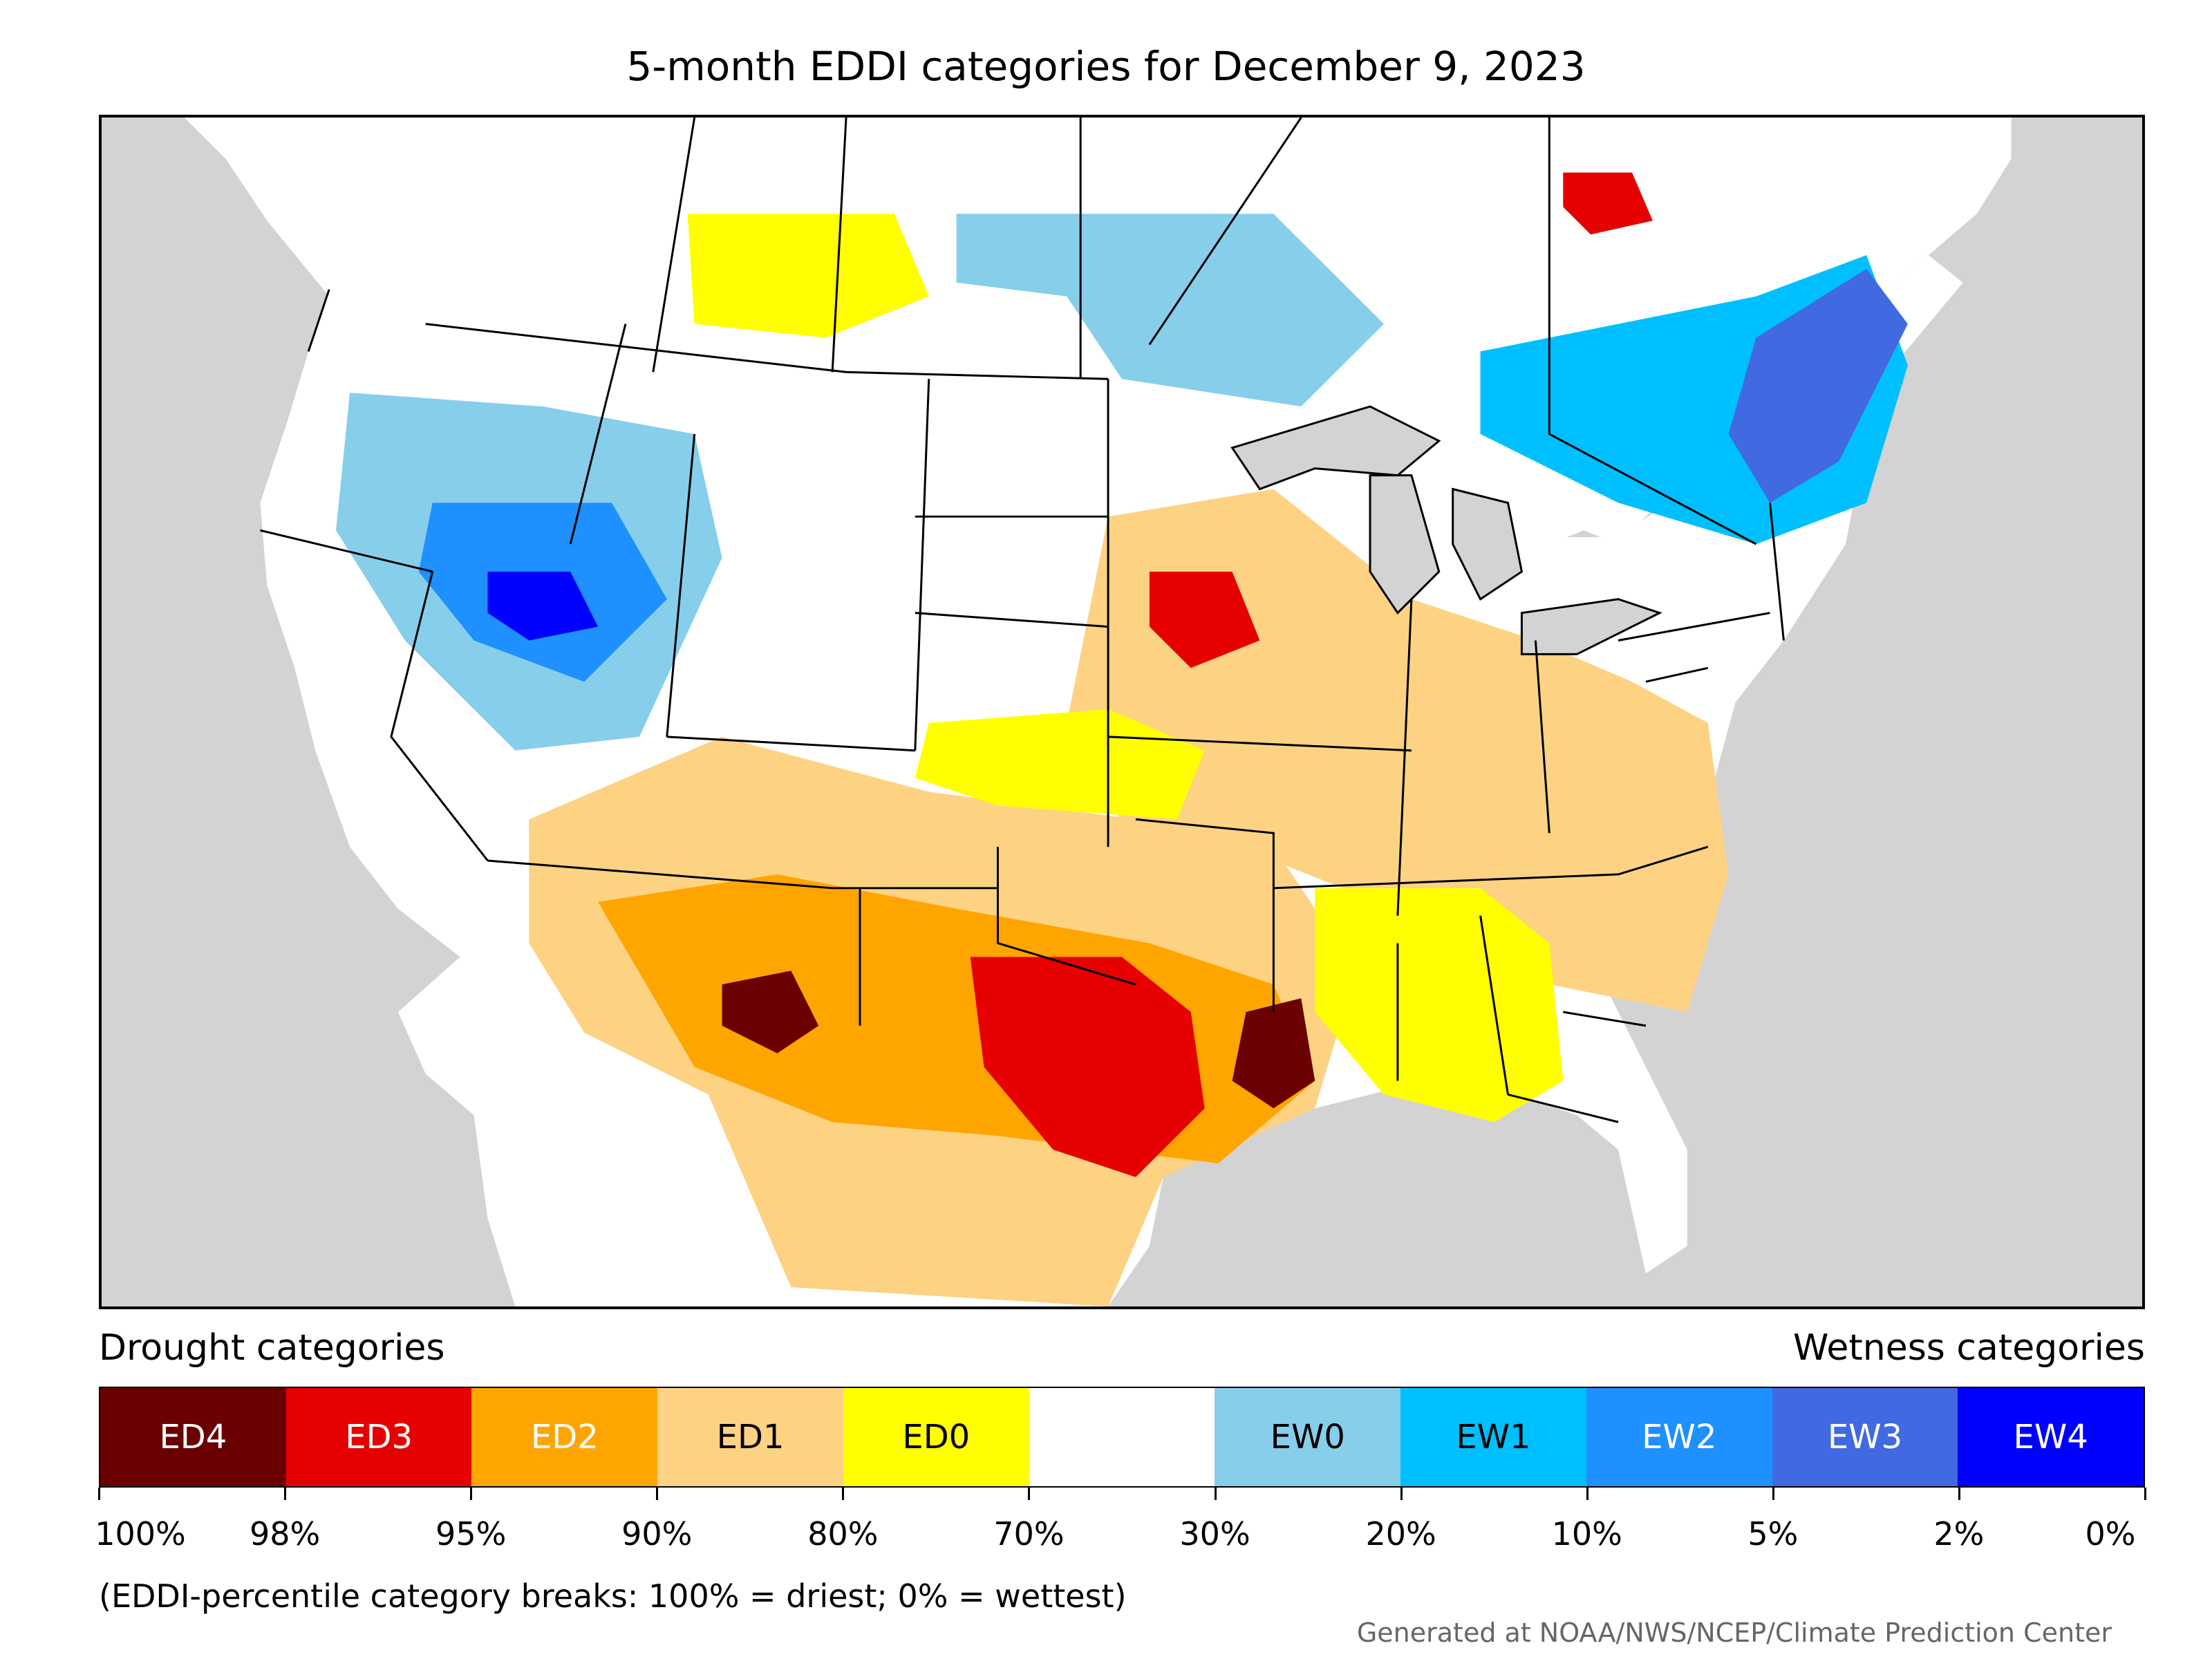  What do you see at coordinates (471, 1534) in the screenshot?
I see `colorbar-tick-label: 95%` at bounding box center [471, 1534].